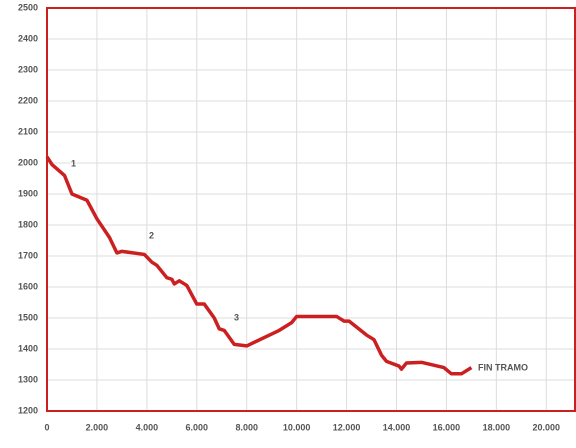  What do you see at coordinates (28, 162) in the screenshot?
I see `y-tick-label: 2000` at bounding box center [28, 162].